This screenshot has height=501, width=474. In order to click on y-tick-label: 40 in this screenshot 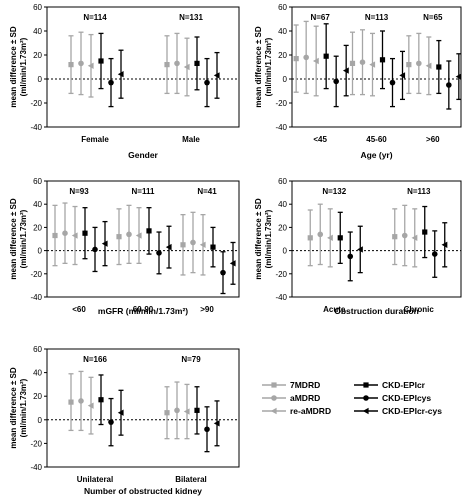, I will do `click(37, 204)`.